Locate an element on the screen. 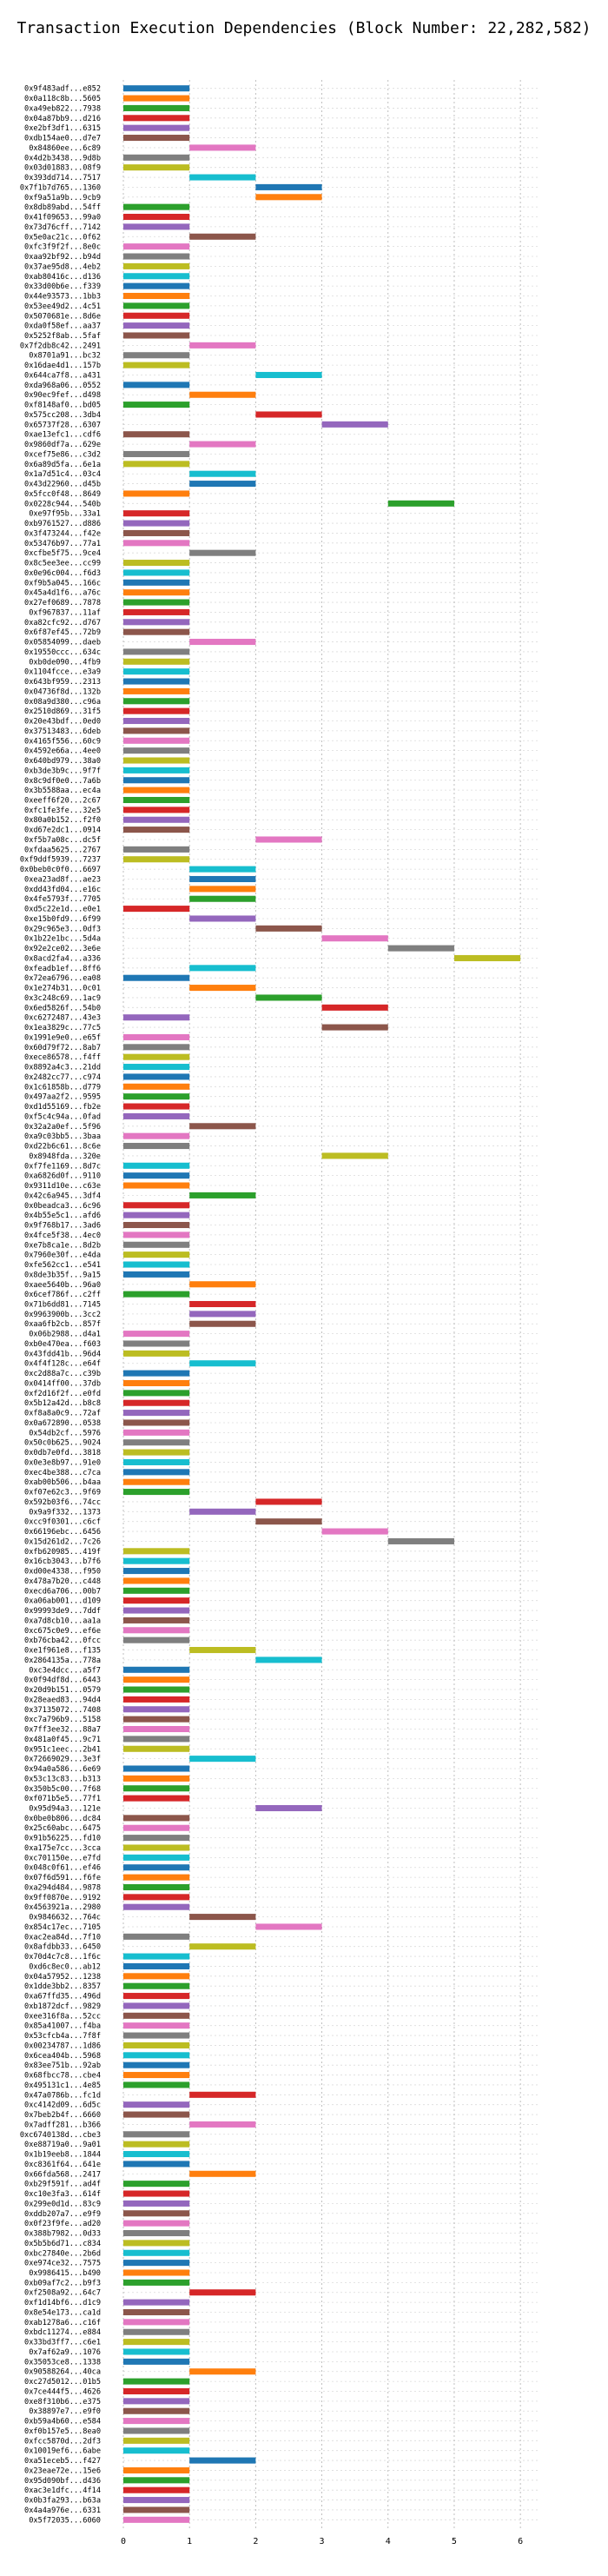 This screenshot has width=608, height=2576. transaction-hash-label: 0x9860df7a...629e is located at coordinates (63, 445).